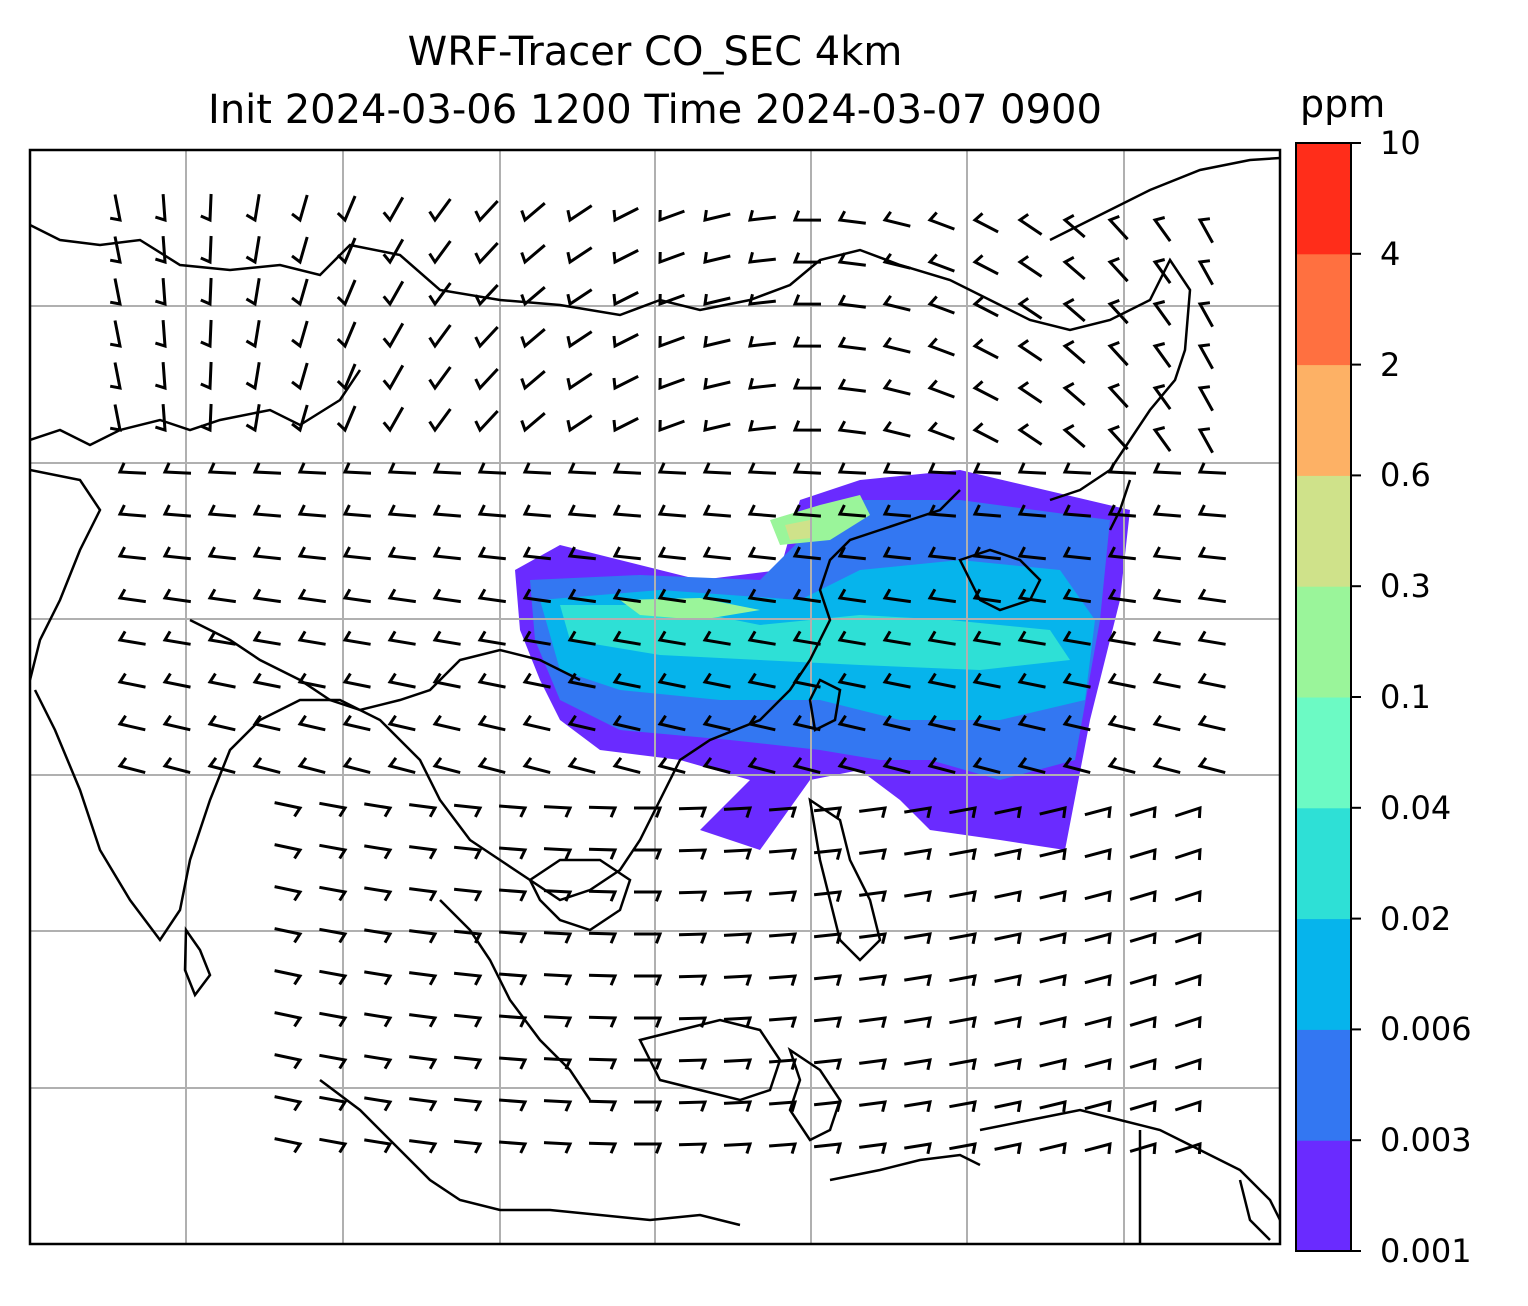 The height and width of the screenshot is (1306, 1528). What do you see at coordinates (1405, 586) in the screenshot?
I see `colorbar-tick-label: 0.3` at bounding box center [1405, 586].